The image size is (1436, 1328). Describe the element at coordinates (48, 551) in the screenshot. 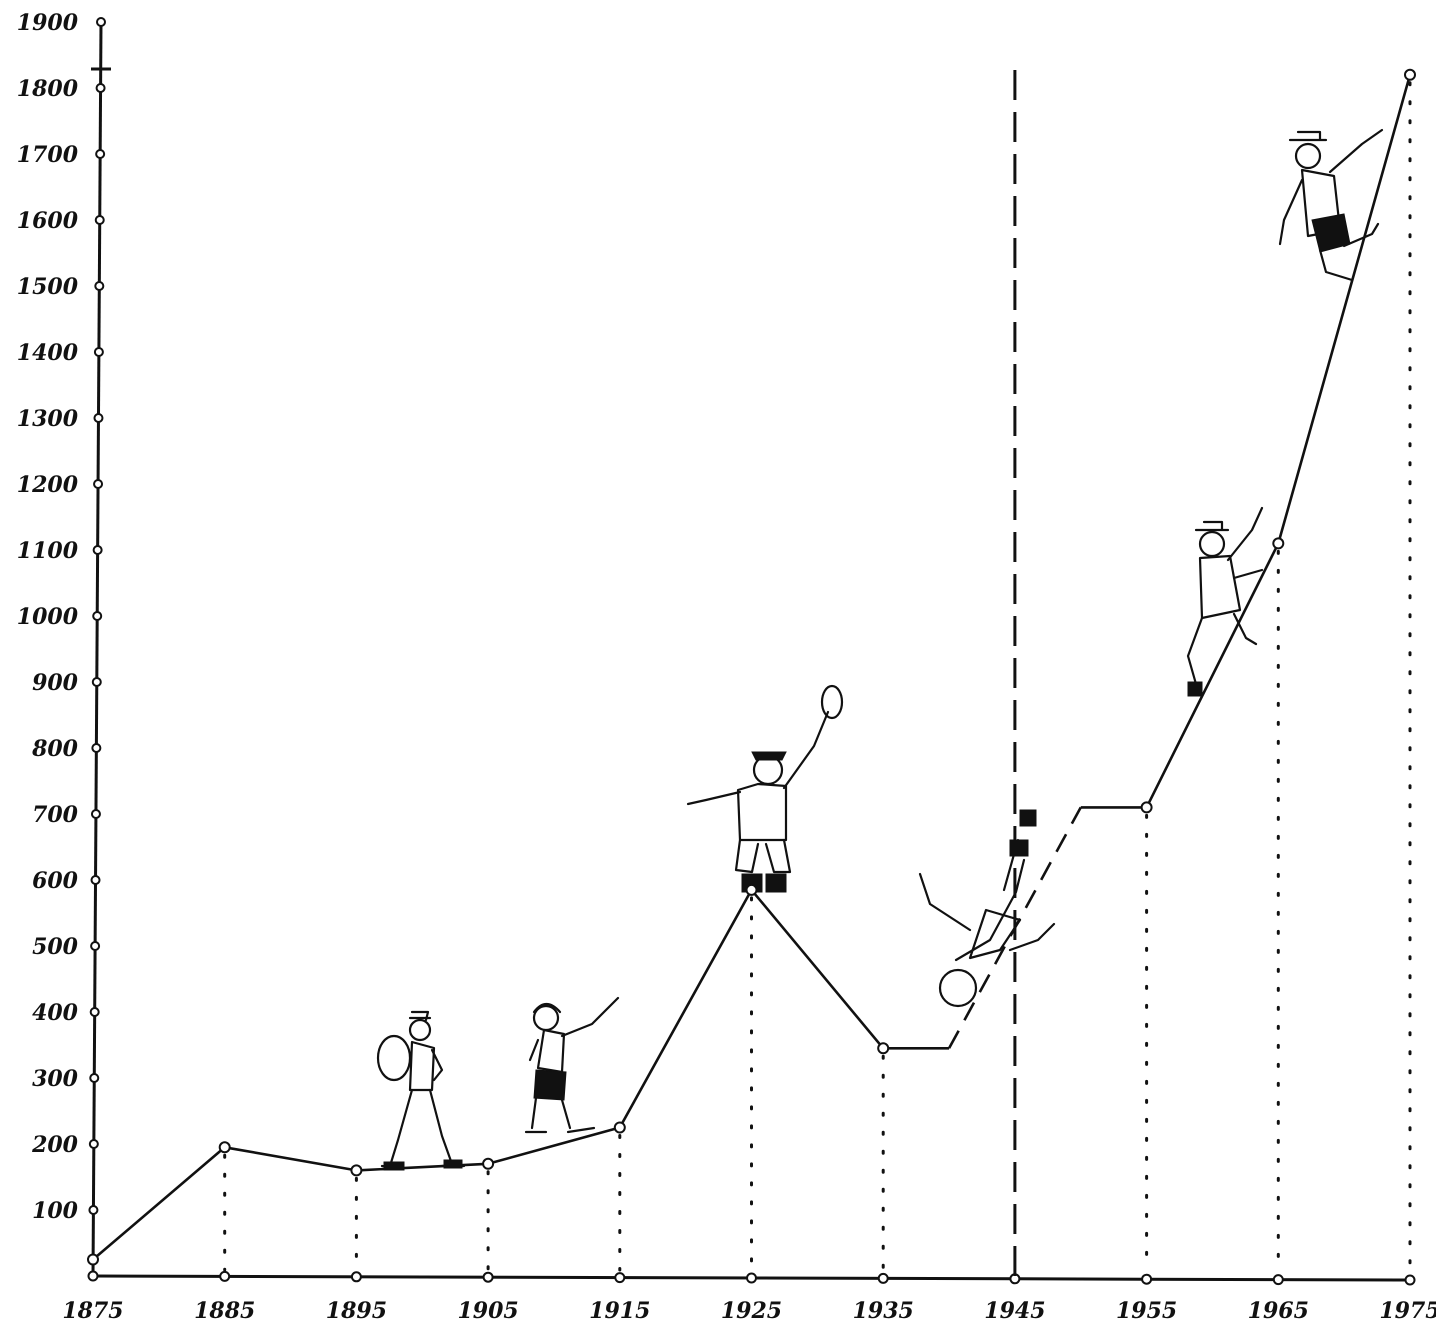

I see `y-tick-label: 1100` at that location.